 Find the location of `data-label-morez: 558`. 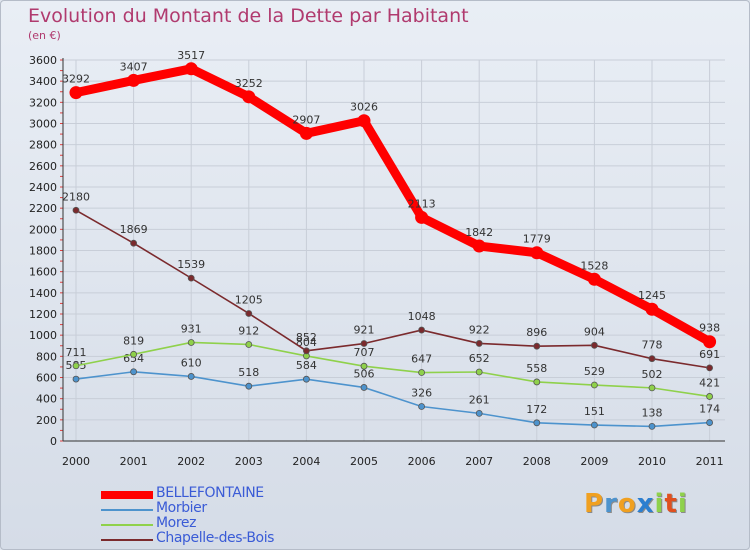

data-label-morez: 558 is located at coordinates (536, 368).